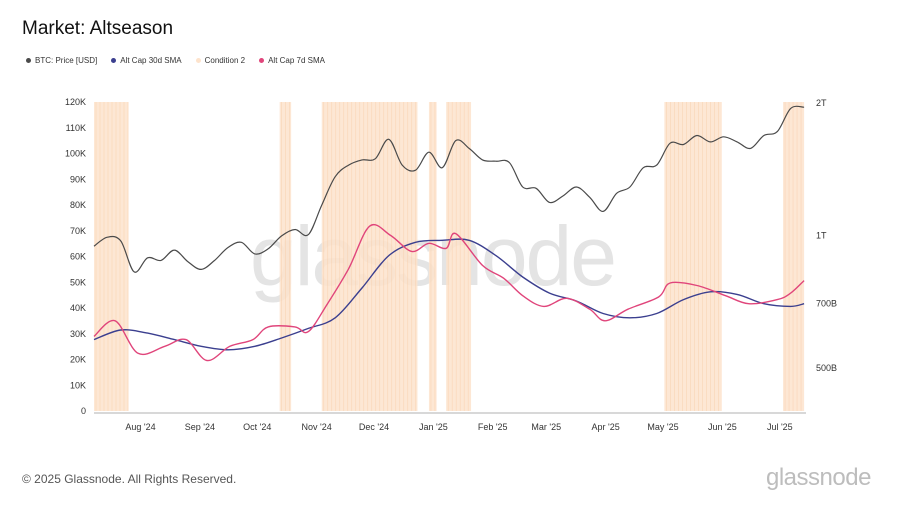 The image size is (900, 506). What do you see at coordinates (78, 385) in the screenshot?
I see `y-left-tick-label: 10K` at bounding box center [78, 385].